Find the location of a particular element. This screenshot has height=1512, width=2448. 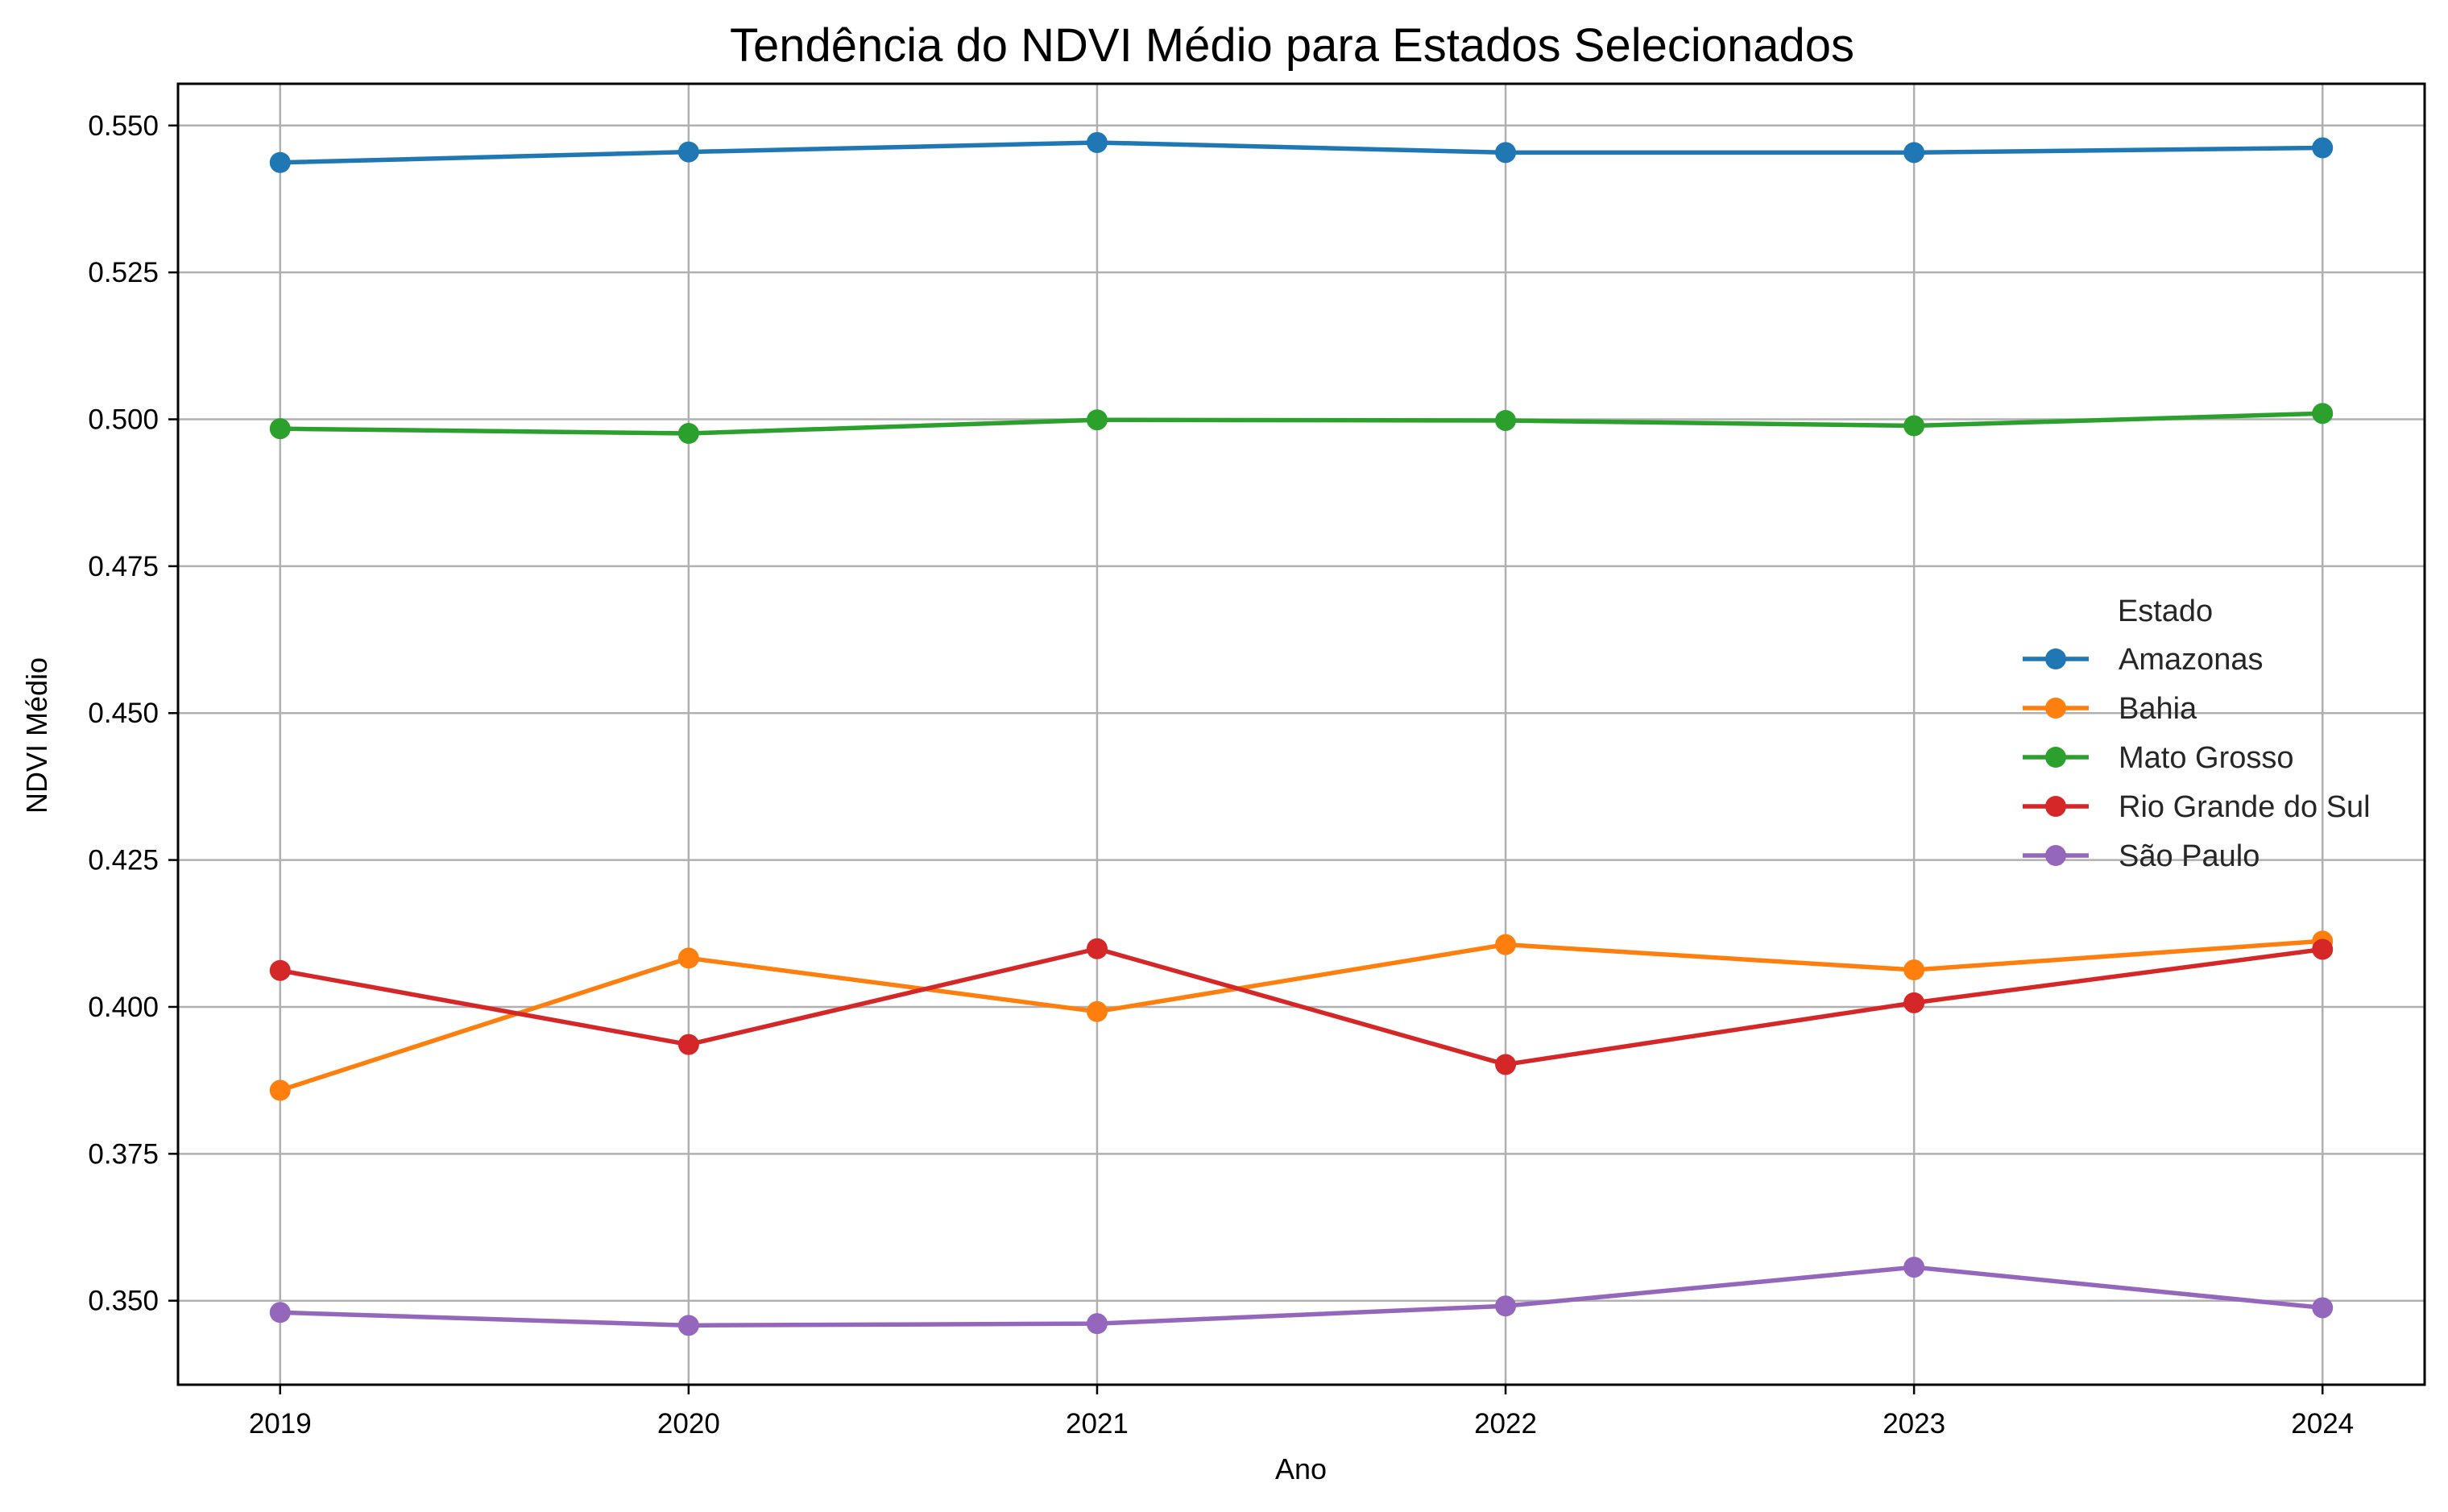

legend-item-mato-grosso: Mato Grosso is located at coordinates (2158, 758).